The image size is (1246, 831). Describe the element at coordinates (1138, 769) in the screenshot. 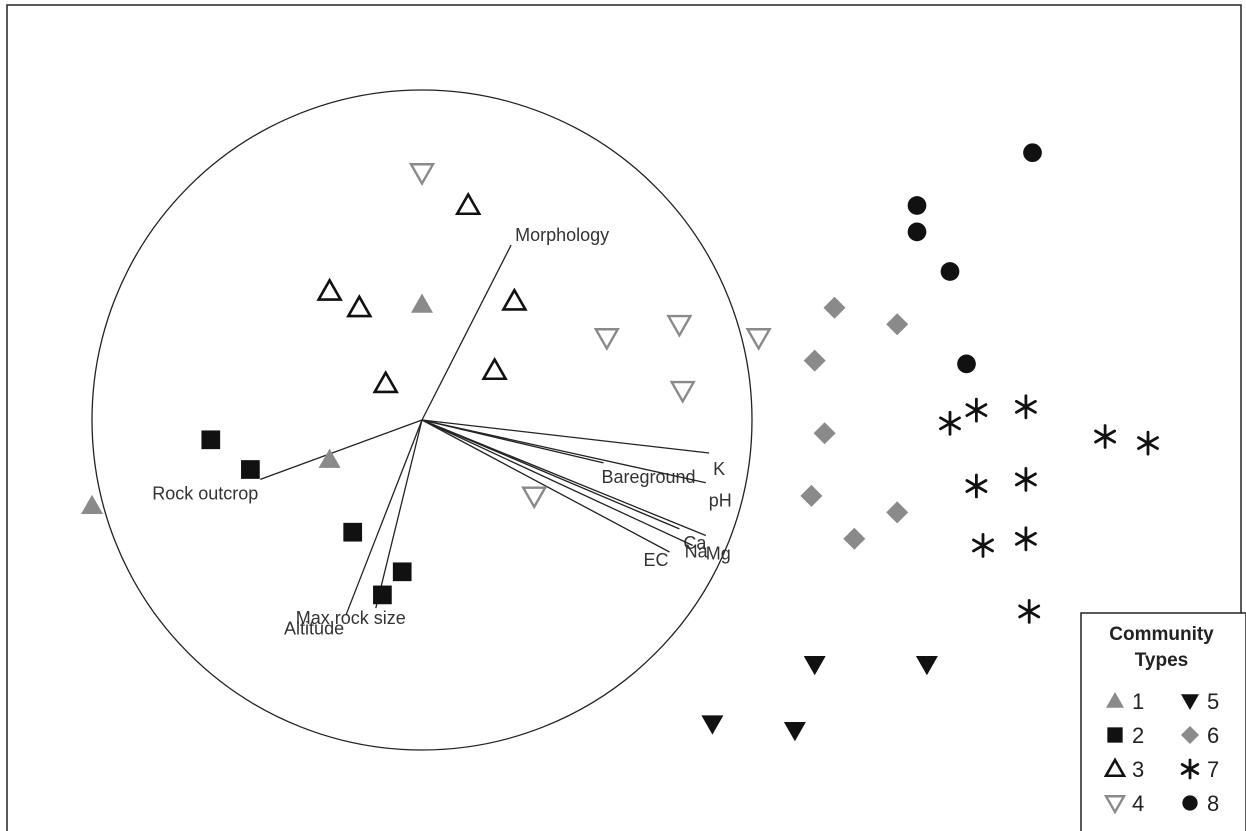

I see `legend-label-3: 3` at that location.